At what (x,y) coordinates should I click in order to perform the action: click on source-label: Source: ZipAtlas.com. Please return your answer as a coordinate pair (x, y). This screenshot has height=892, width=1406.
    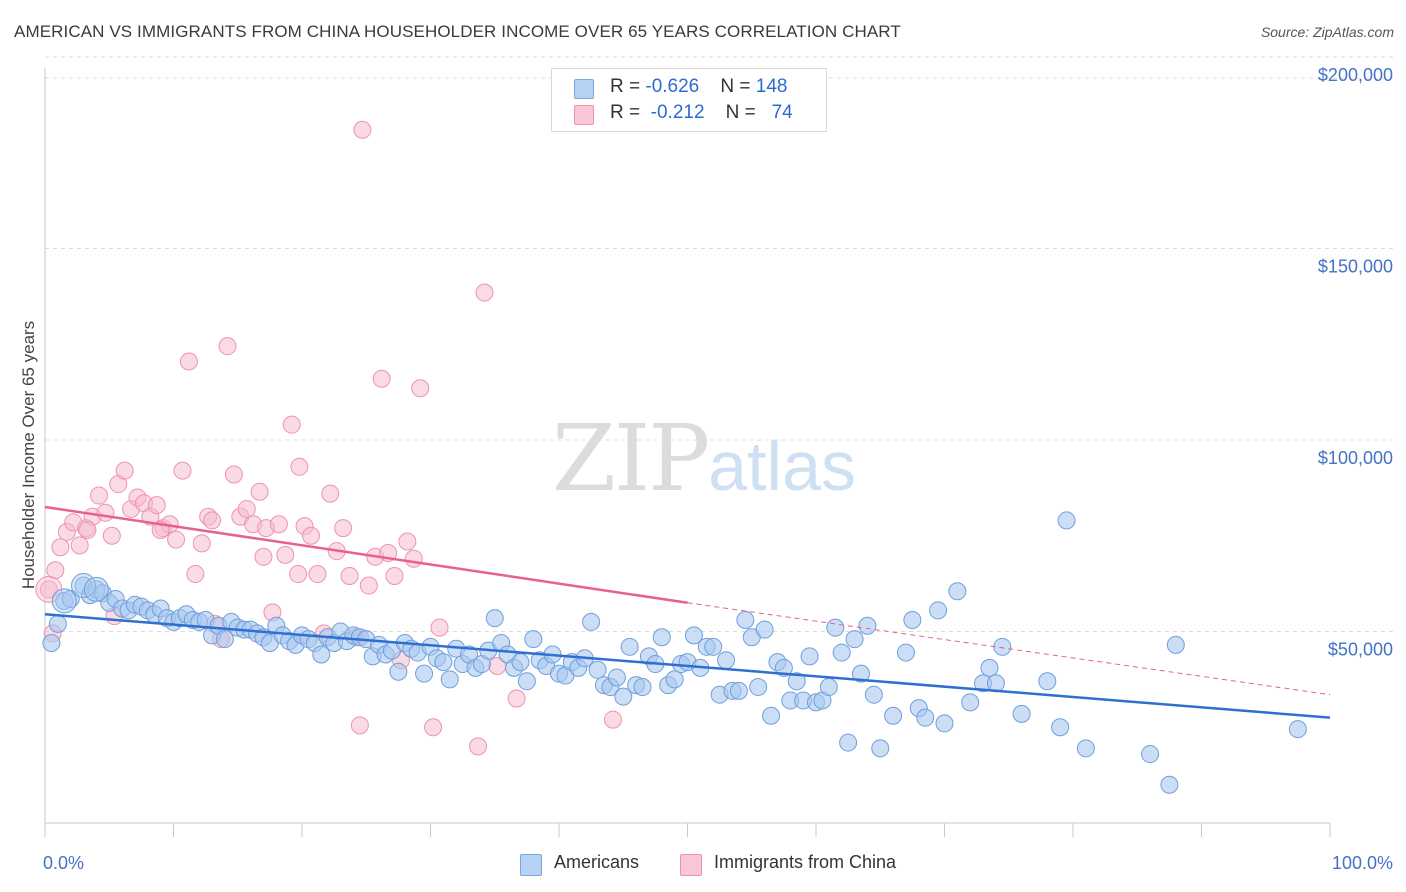
    Looking at the image, I should click on (1327, 32).